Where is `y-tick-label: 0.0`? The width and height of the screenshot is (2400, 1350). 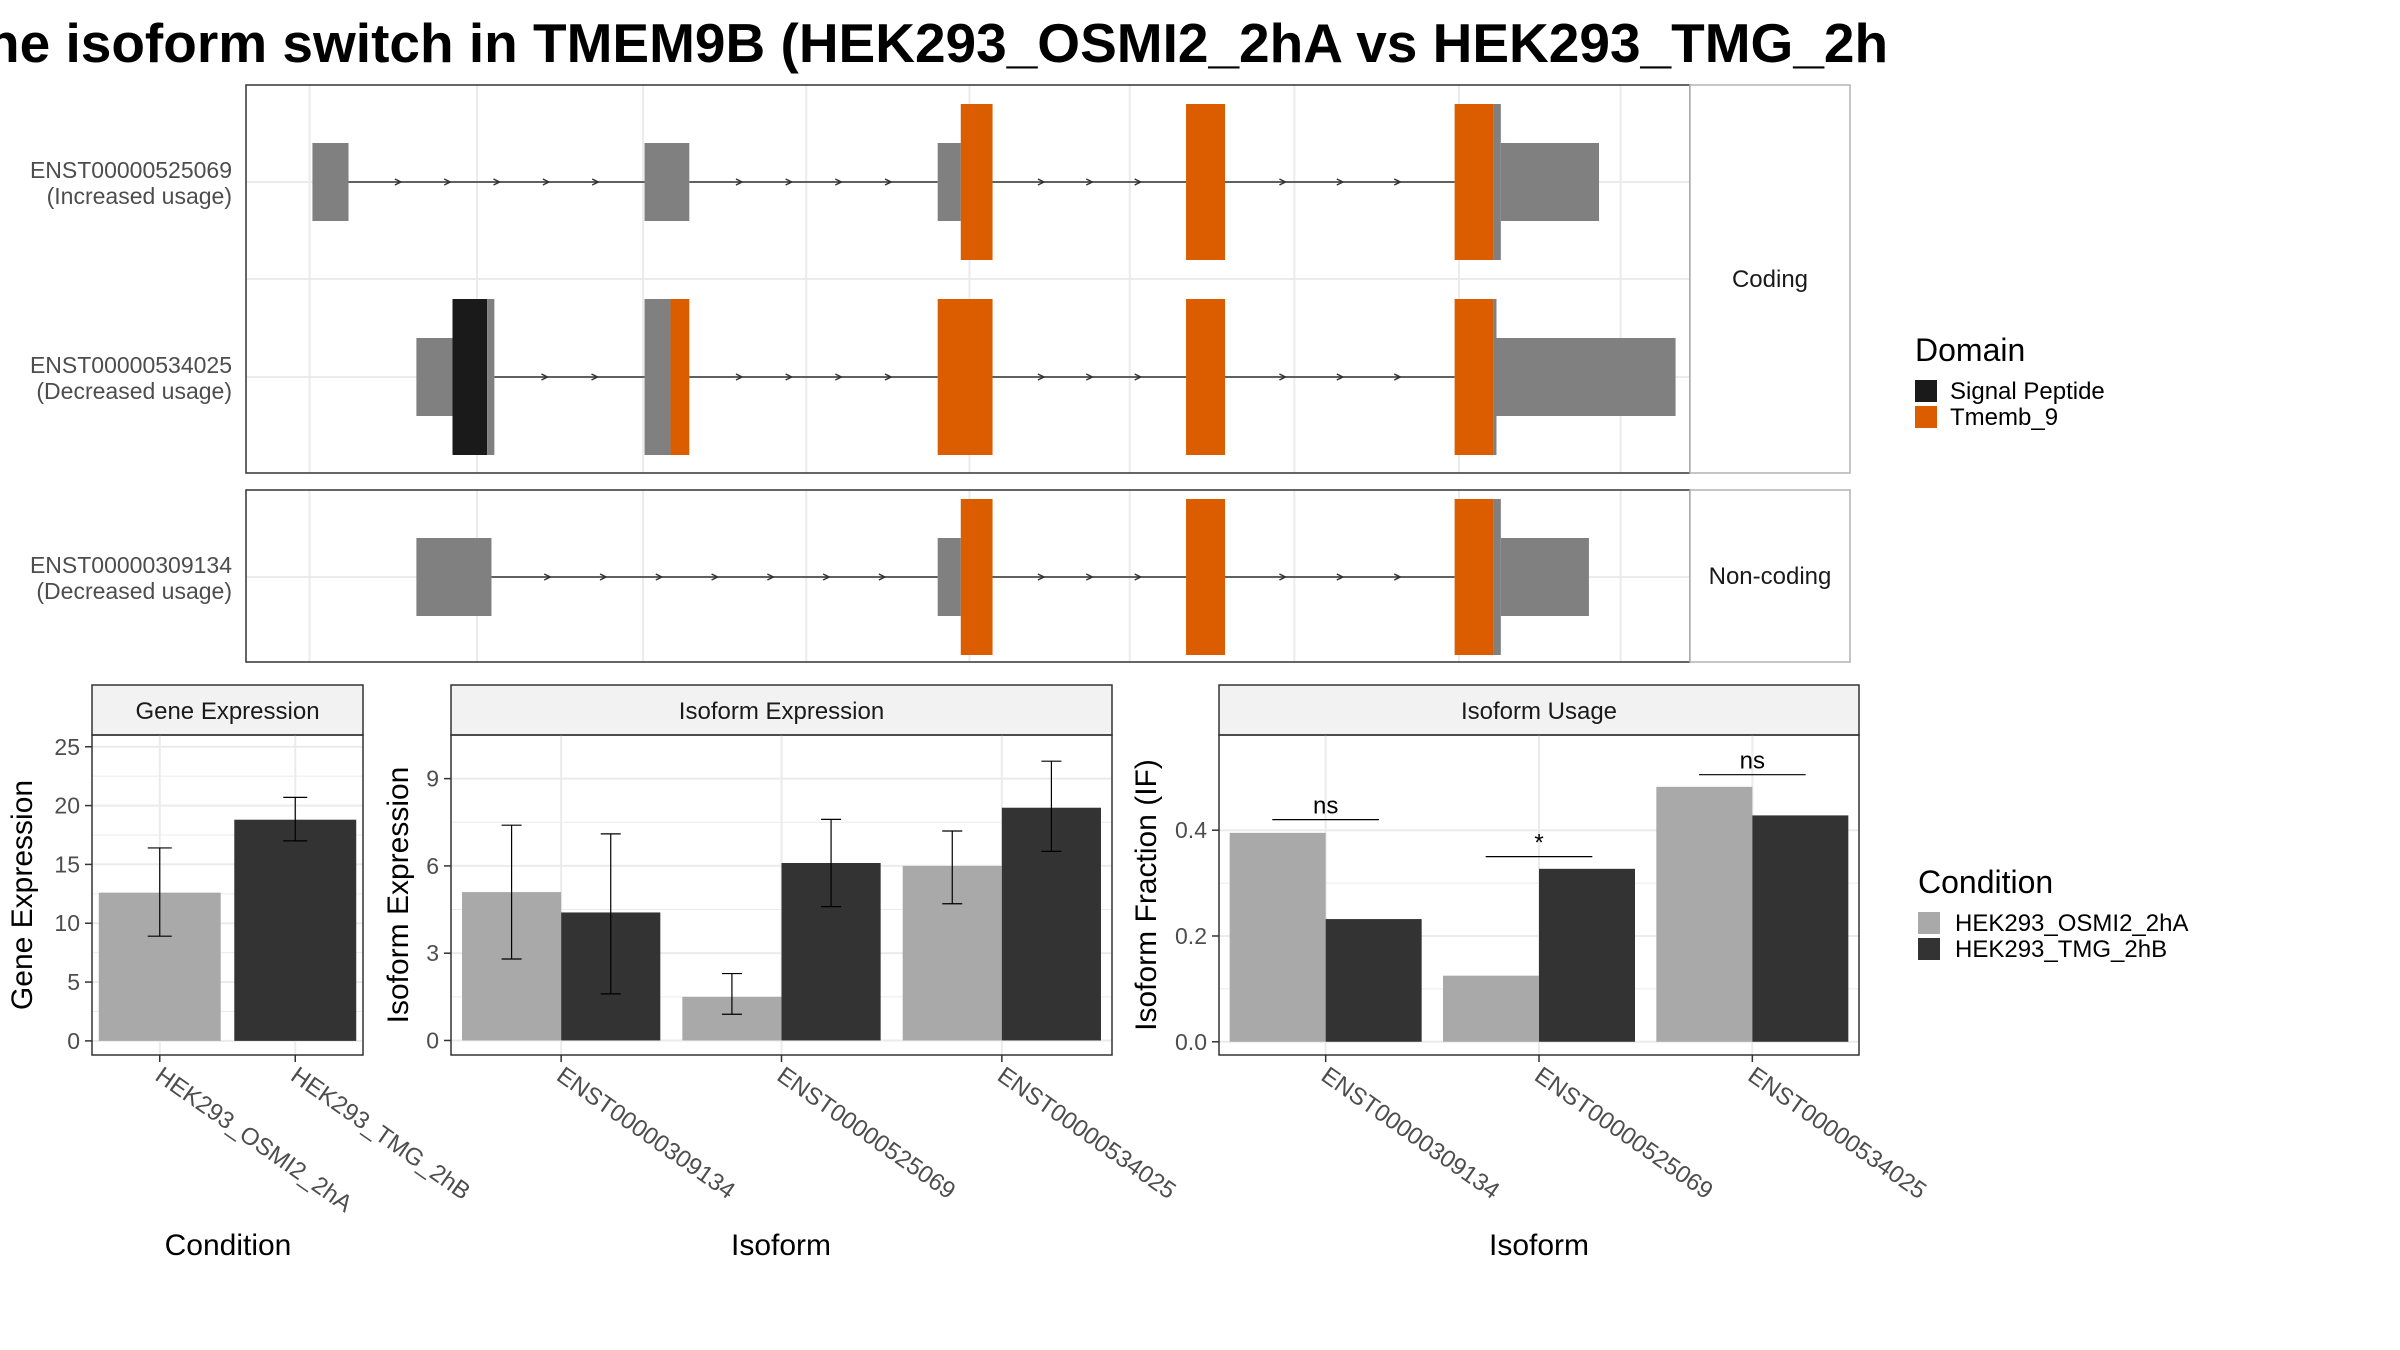 y-tick-label: 0.0 is located at coordinates (1191, 1042).